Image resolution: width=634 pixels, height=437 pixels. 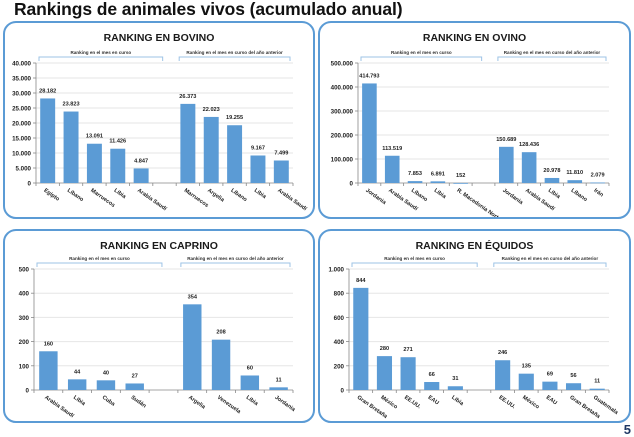 I want to click on data-label: 28.182, so click(x=47, y=91).